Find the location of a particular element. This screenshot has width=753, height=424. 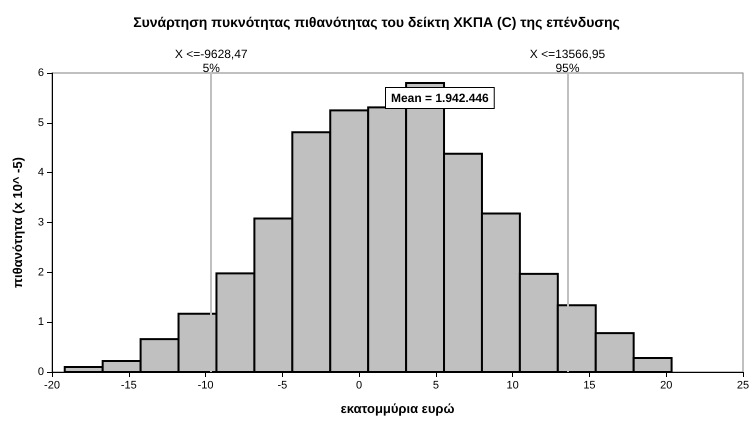

annotation: Mean = 1.942.446 is located at coordinates (440, 98).